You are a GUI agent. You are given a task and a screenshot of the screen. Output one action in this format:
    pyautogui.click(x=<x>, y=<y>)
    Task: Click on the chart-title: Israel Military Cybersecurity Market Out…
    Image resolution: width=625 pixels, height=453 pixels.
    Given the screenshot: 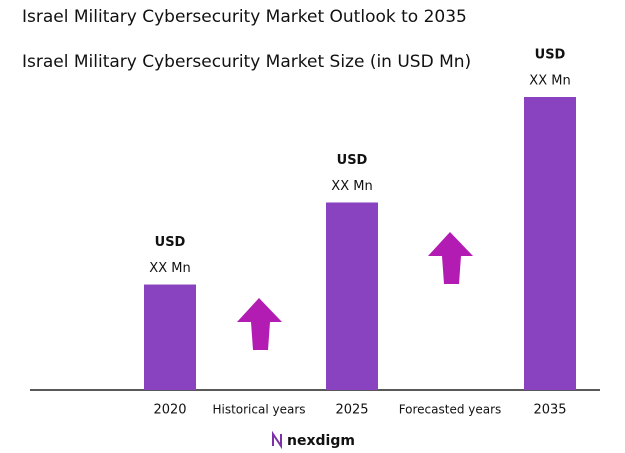 What is the action you would take?
    pyautogui.click(x=244, y=17)
    